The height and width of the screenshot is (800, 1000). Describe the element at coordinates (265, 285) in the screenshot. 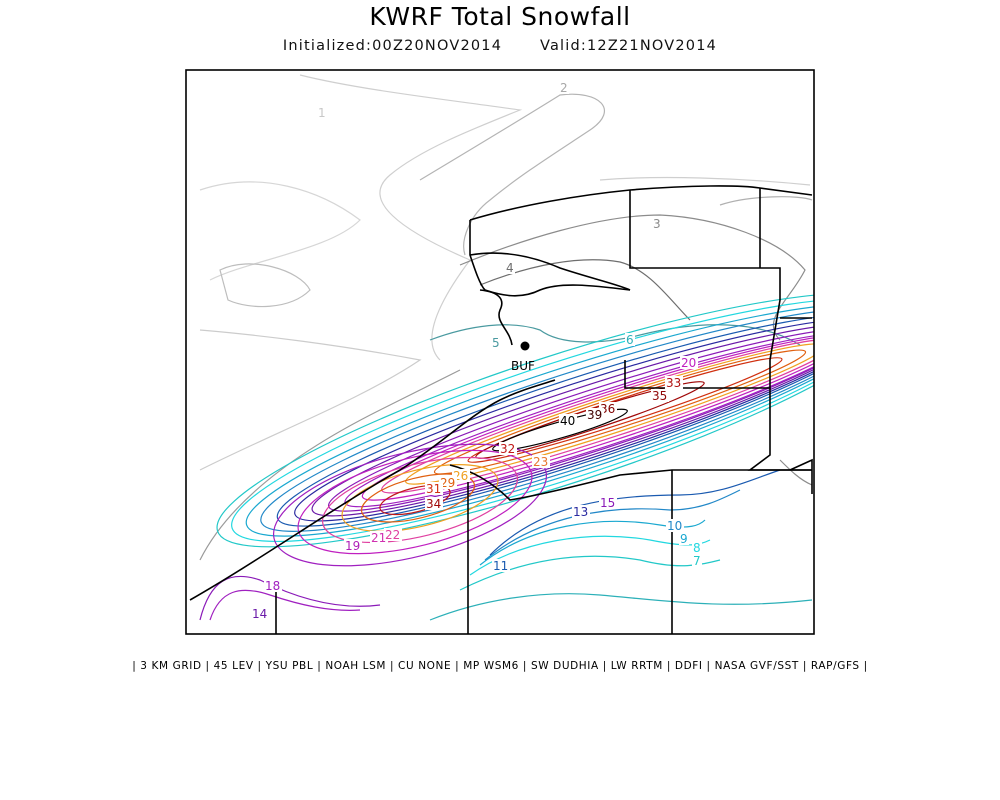

I see `contour-2-west` at that location.